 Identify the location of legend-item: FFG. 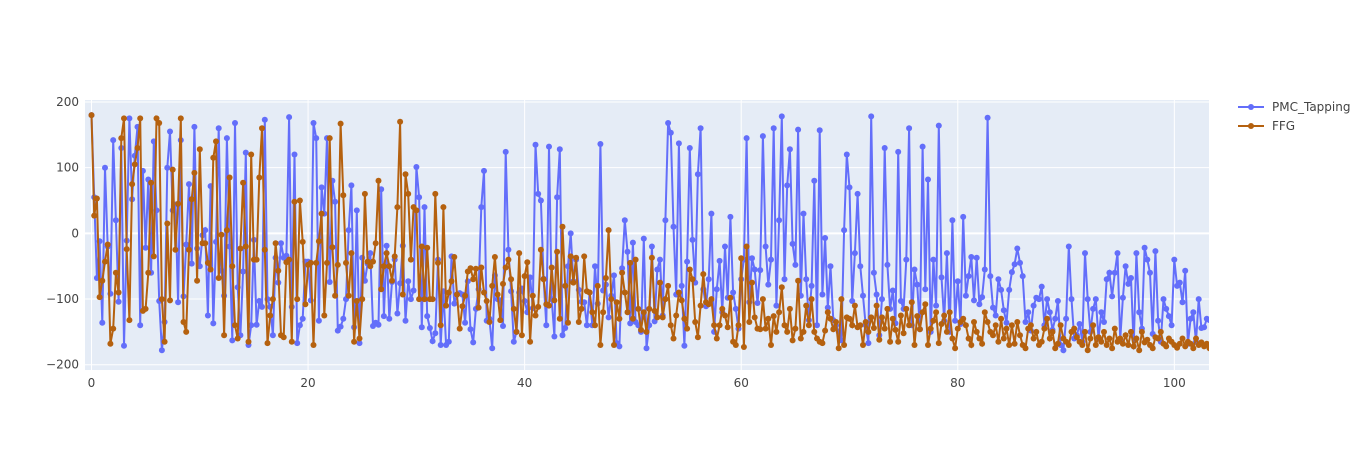
(1266, 126).